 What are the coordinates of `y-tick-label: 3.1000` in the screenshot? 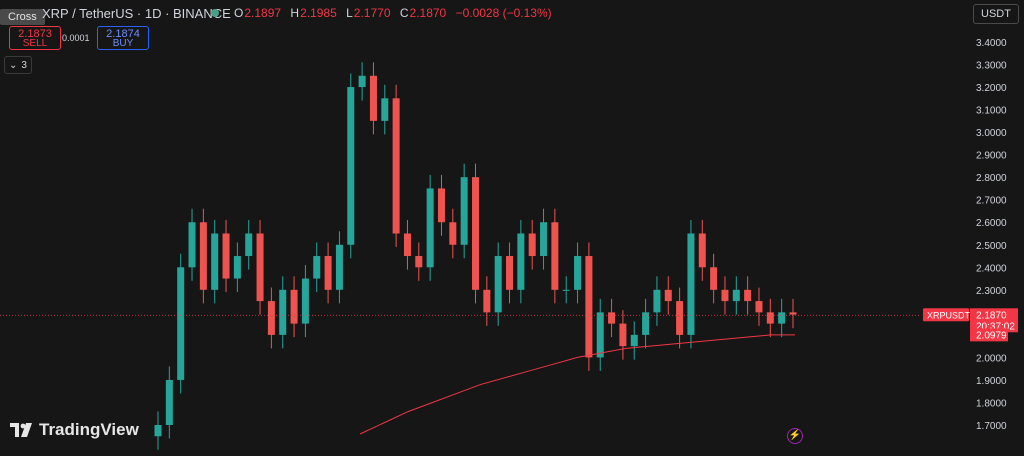 It's located at (991, 111).